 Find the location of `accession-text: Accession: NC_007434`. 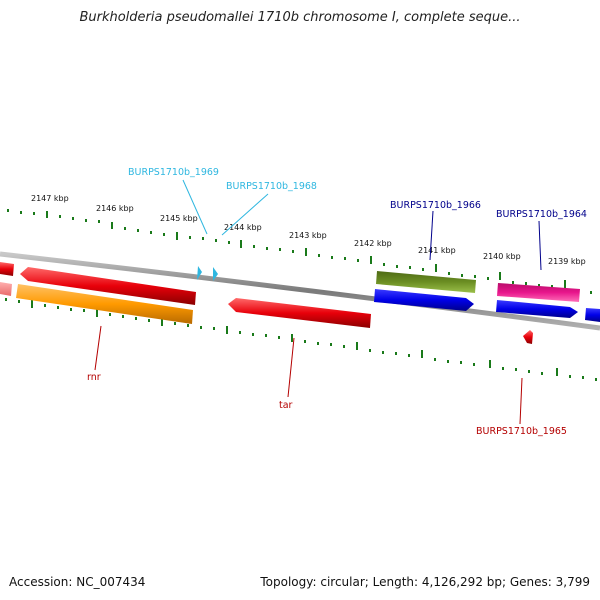

accession-text: Accession: NC_007434 is located at coordinates (77, 582).